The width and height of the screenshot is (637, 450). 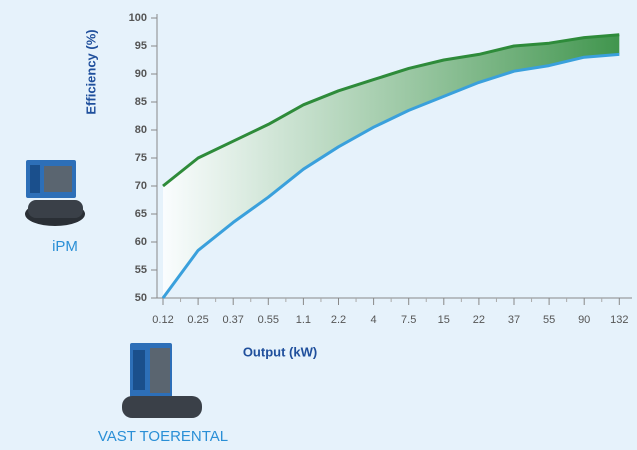 I want to click on x-tick-label: 0.12, so click(x=162, y=320).